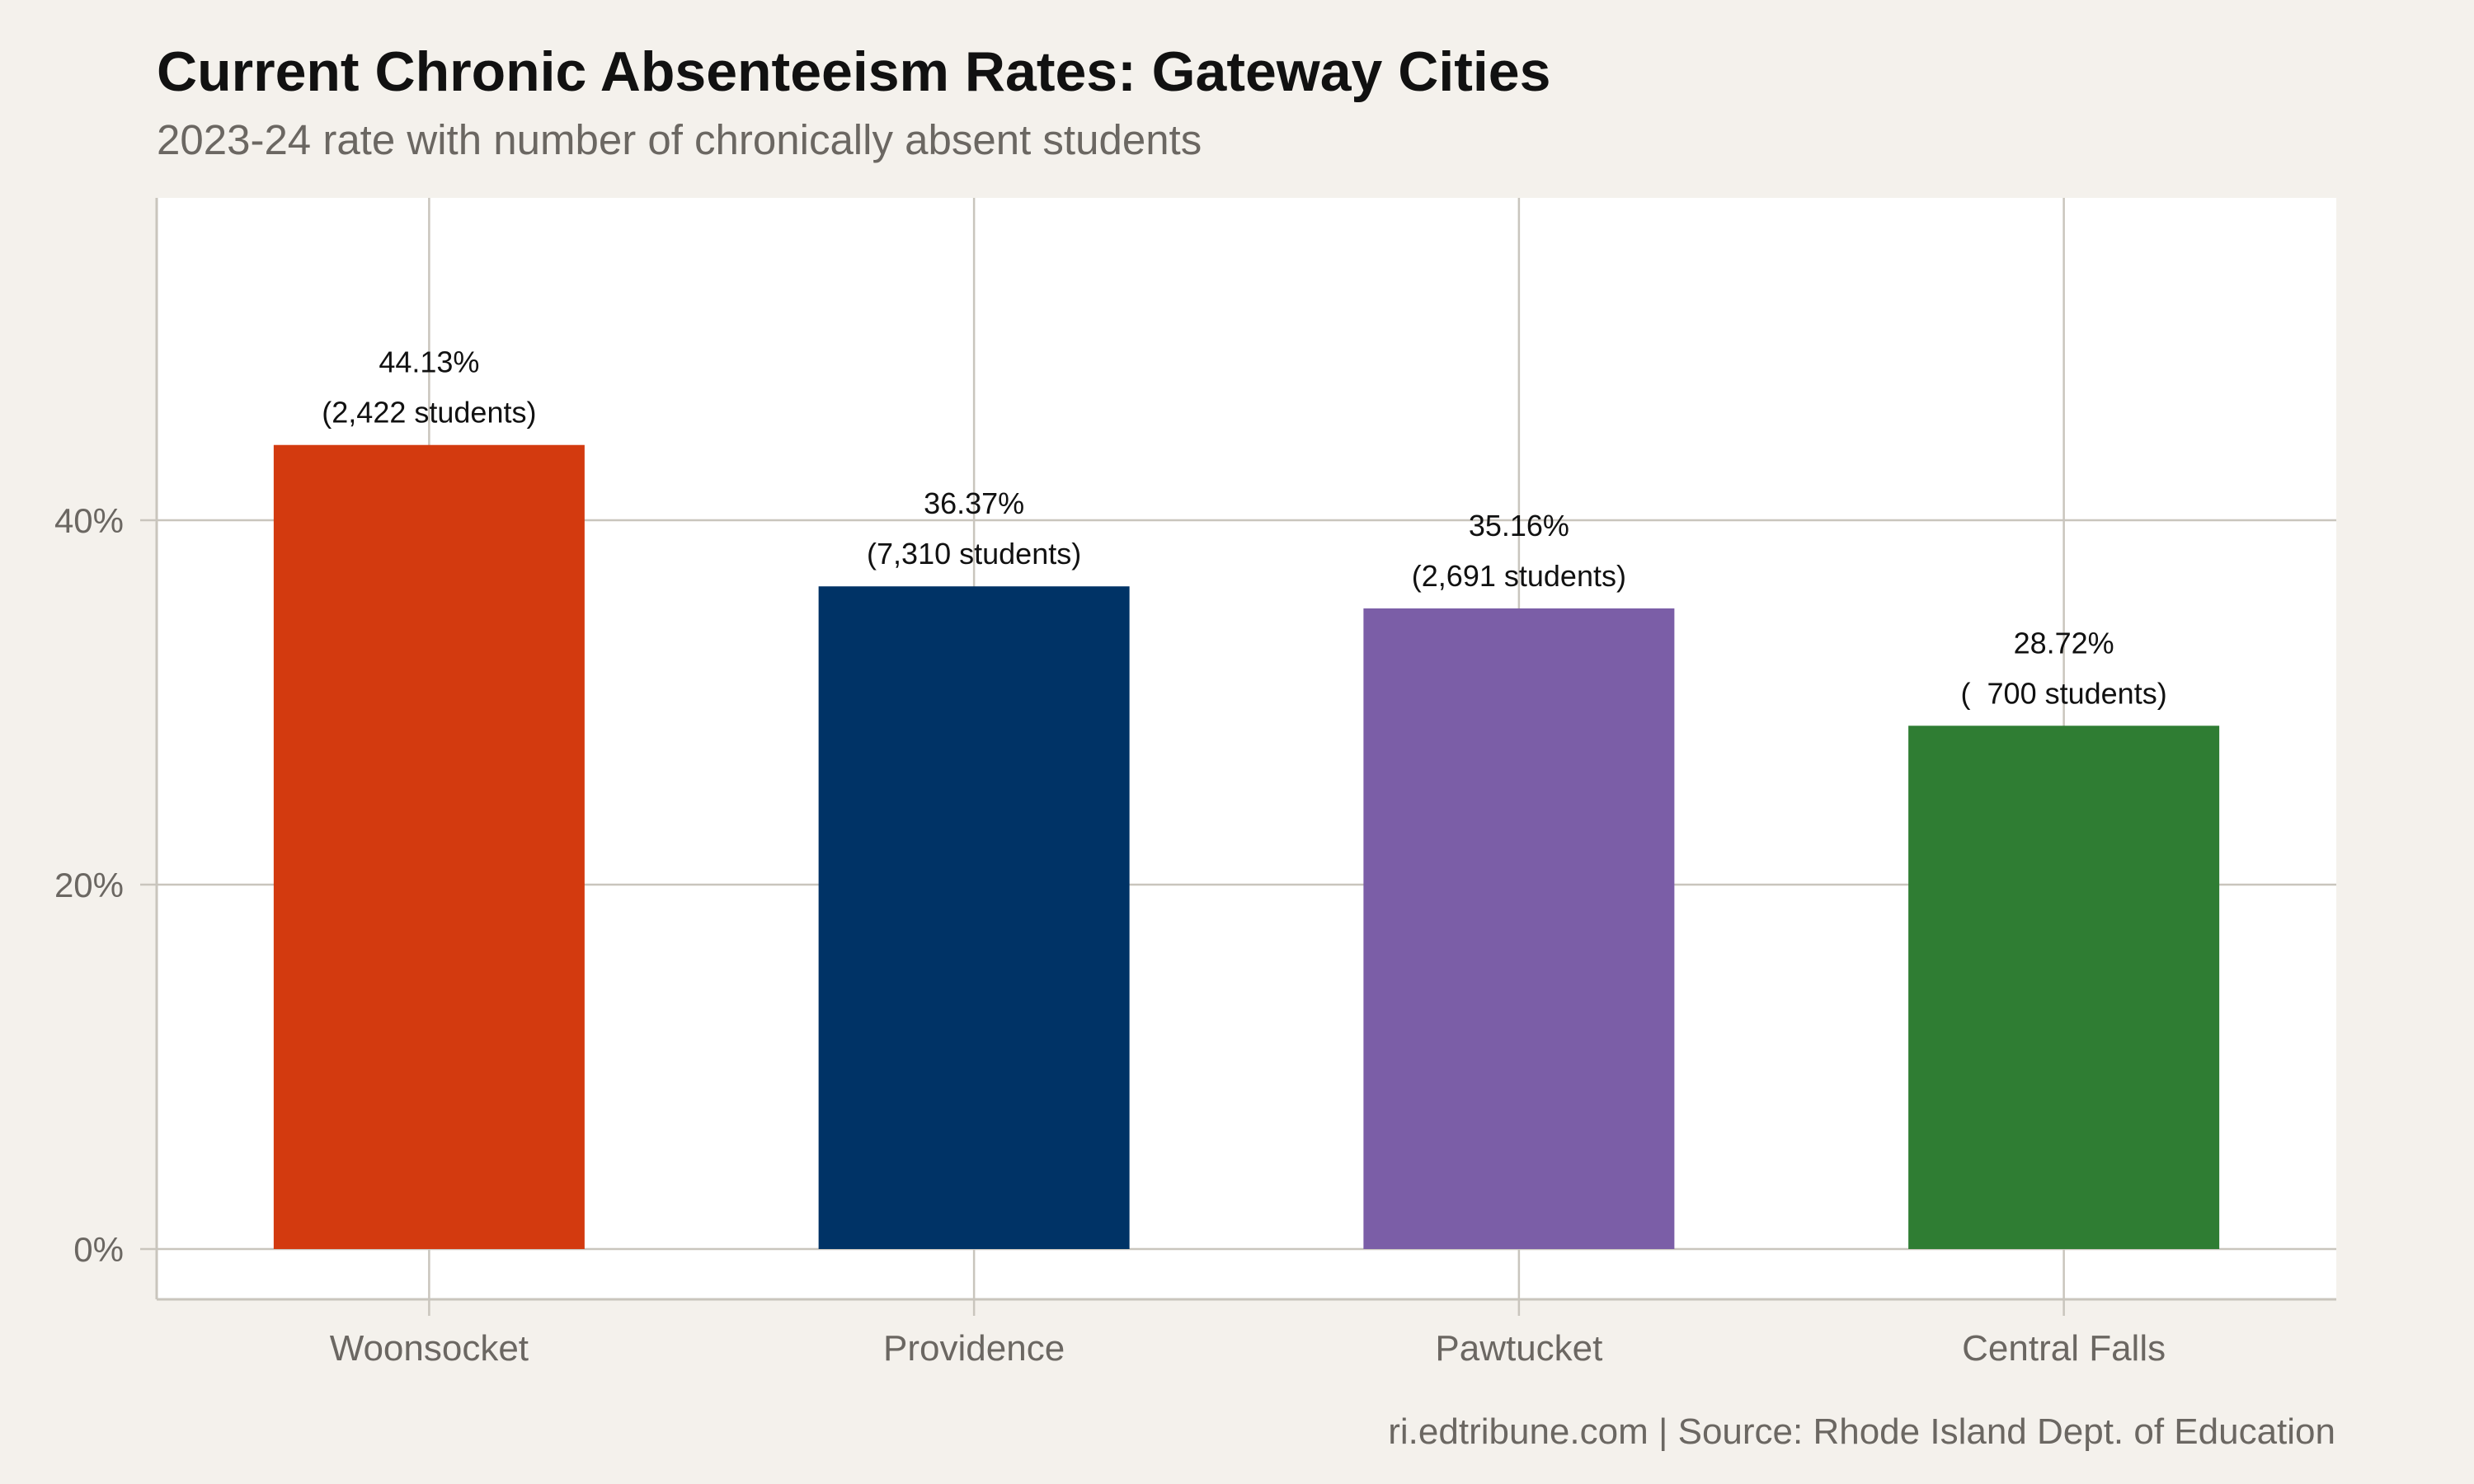 The image size is (2474, 1484). Describe the element at coordinates (89, 885) in the screenshot. I see `y-tick-label: 20%` at that location.